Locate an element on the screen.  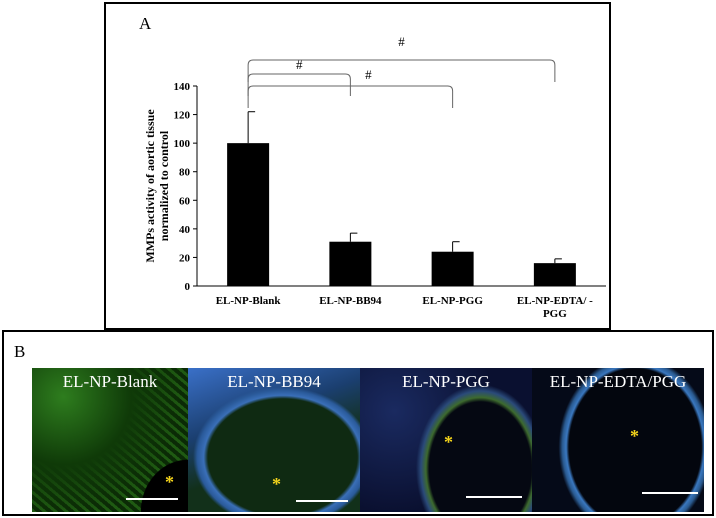
x-tick-label: EL-NP-PGG is located at coordinates (452, 301).